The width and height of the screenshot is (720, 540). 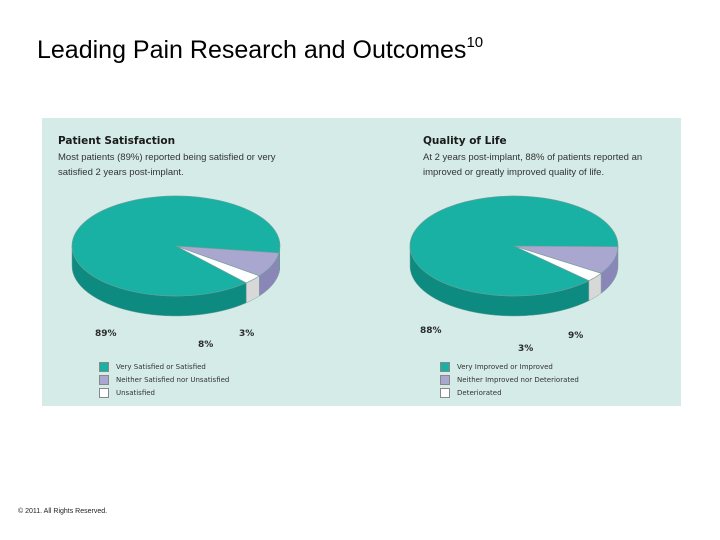 What do you see at coordinates (509, 392) in the screenshot?
I see `chart-2-legend-item-2: Deteriorated` at bounding box center [509, 392].